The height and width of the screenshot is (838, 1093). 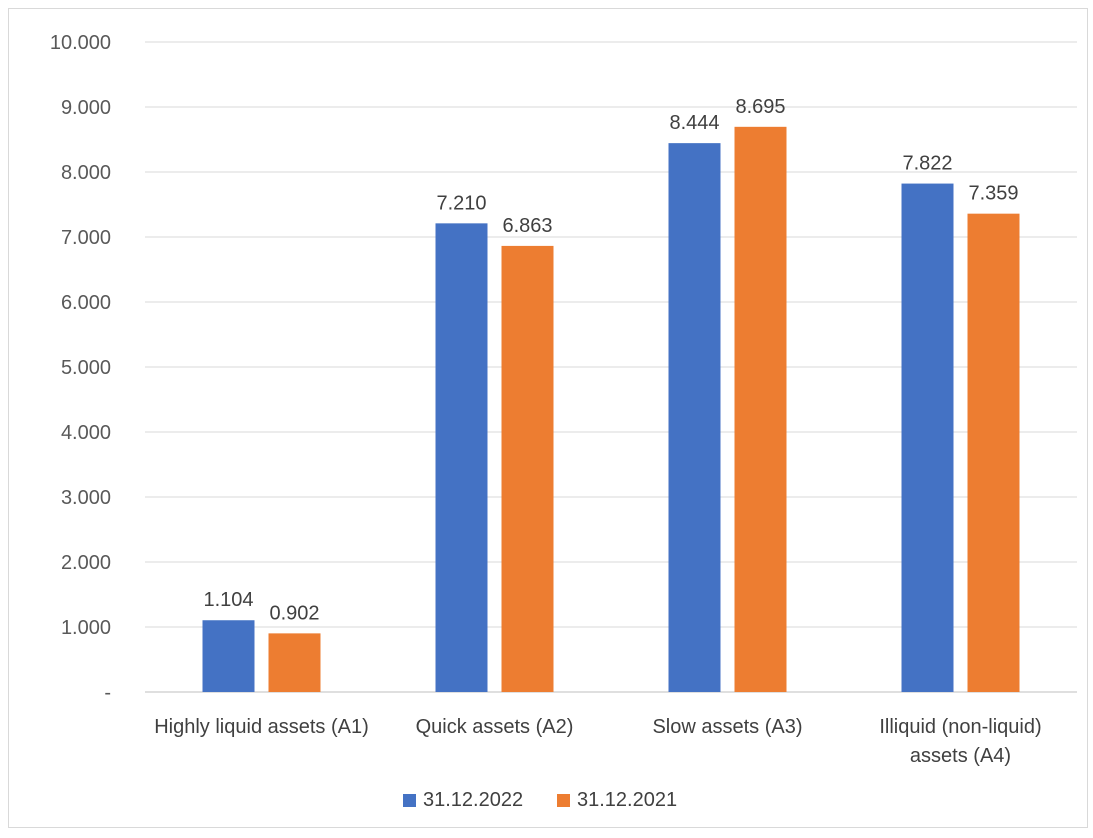 What do you see at coordinates (960, 756) in the screenshot?
I see `x-category-label: assets (A4)` at bounding box center [960, 756].